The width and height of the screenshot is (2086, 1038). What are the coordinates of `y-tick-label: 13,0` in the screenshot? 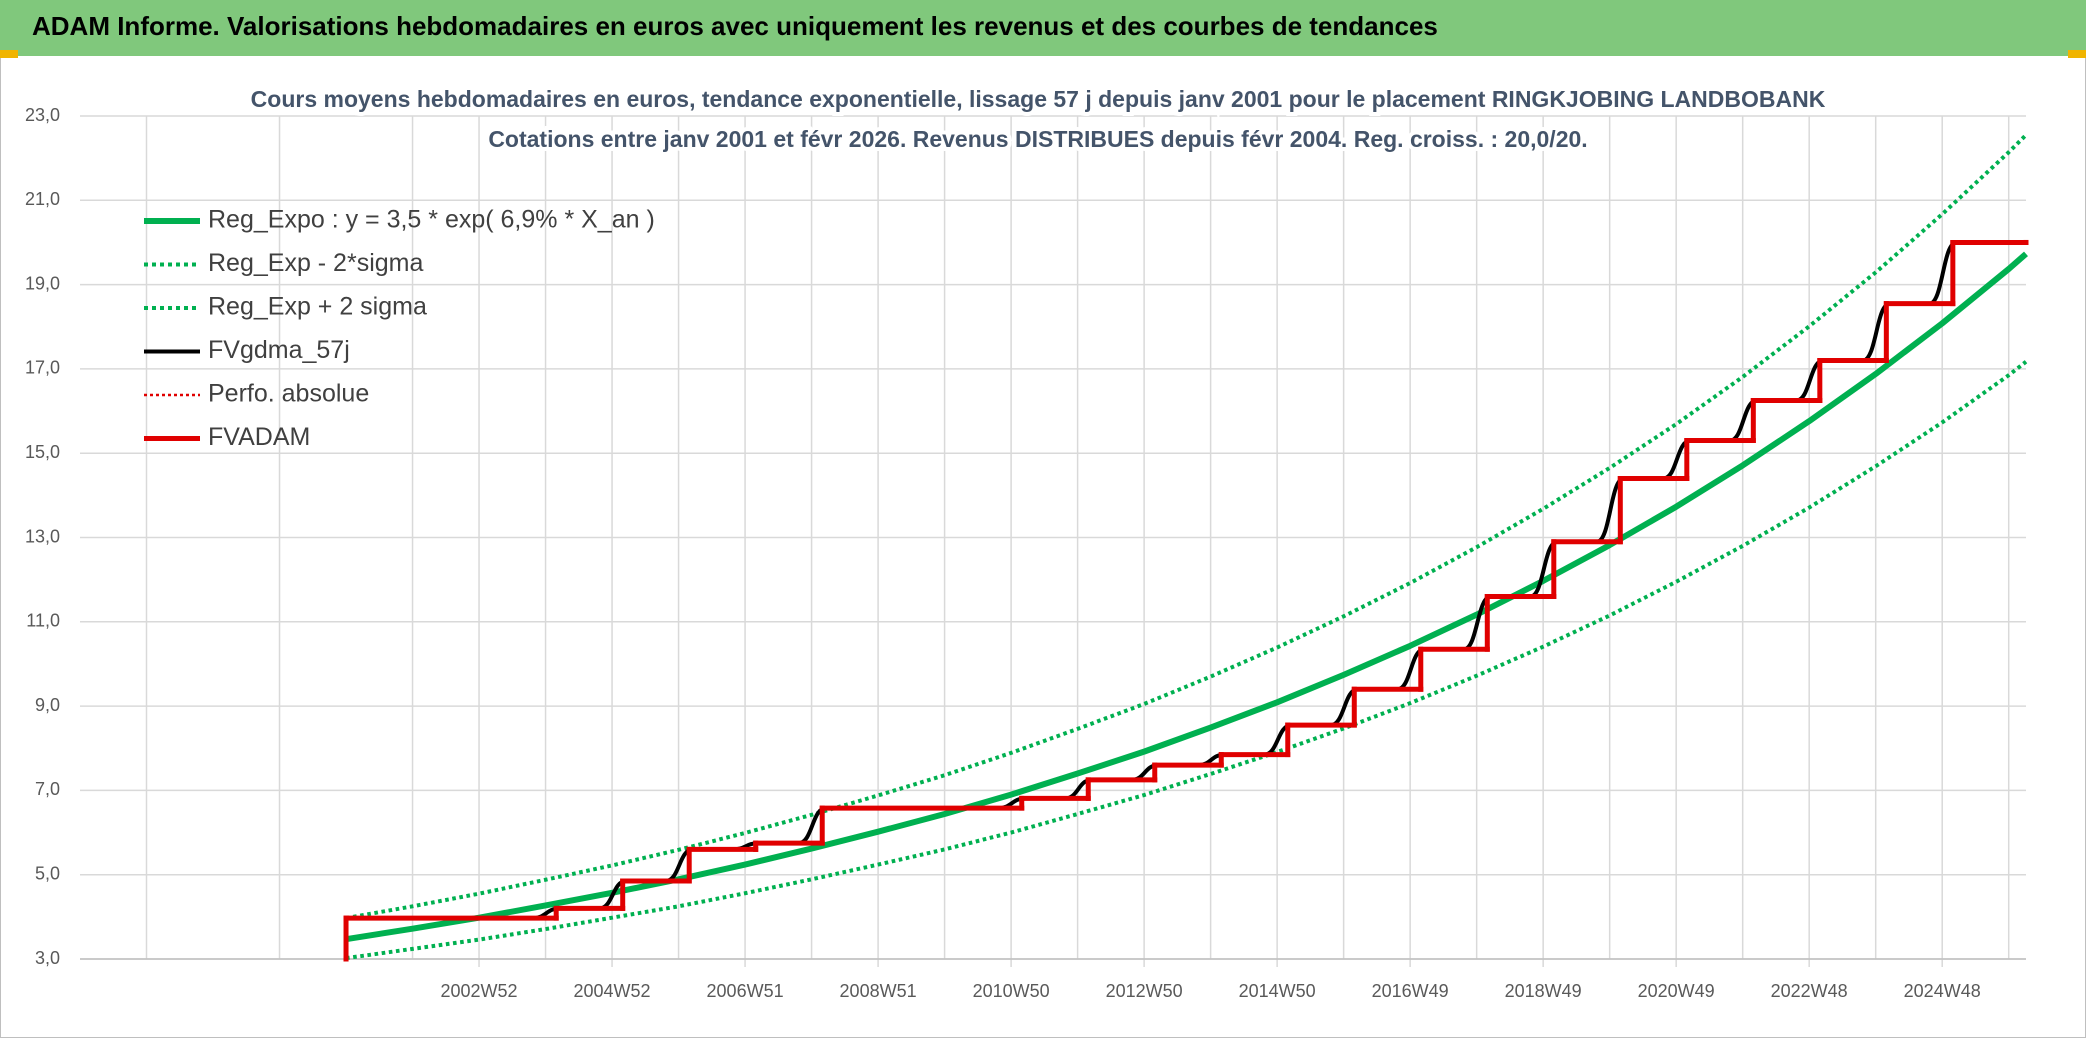 It's located at (42, 536).